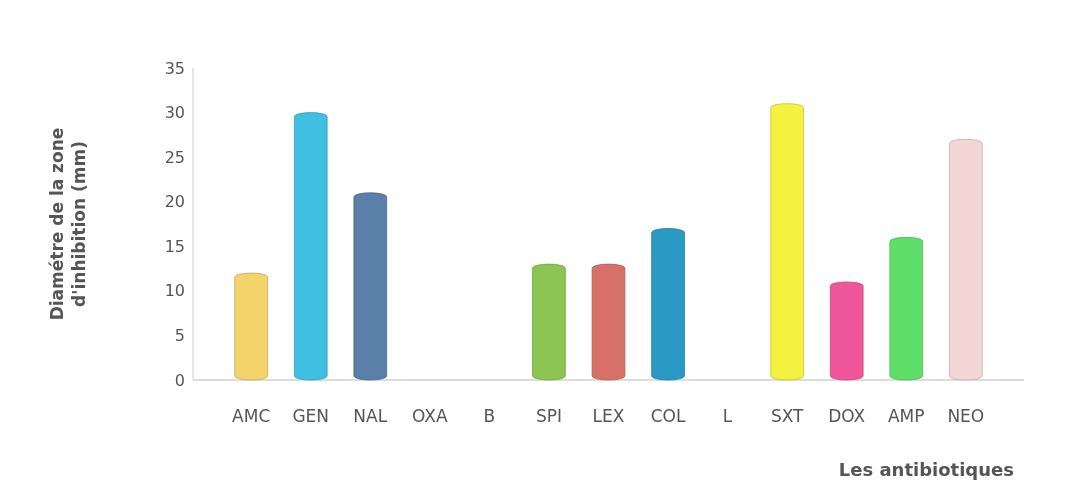 The height and width of the screenshot is (504, 1082). I want to click on x-tick-label: NAL, so click(370, 416).